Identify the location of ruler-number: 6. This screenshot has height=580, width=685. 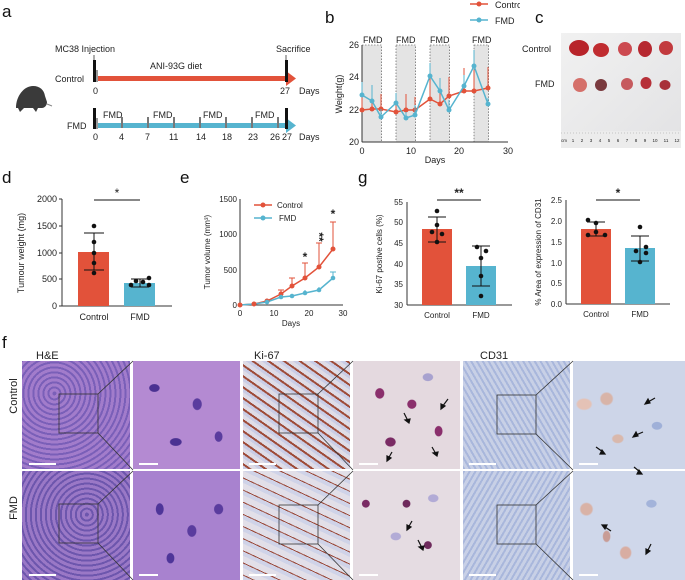
(618, 140).